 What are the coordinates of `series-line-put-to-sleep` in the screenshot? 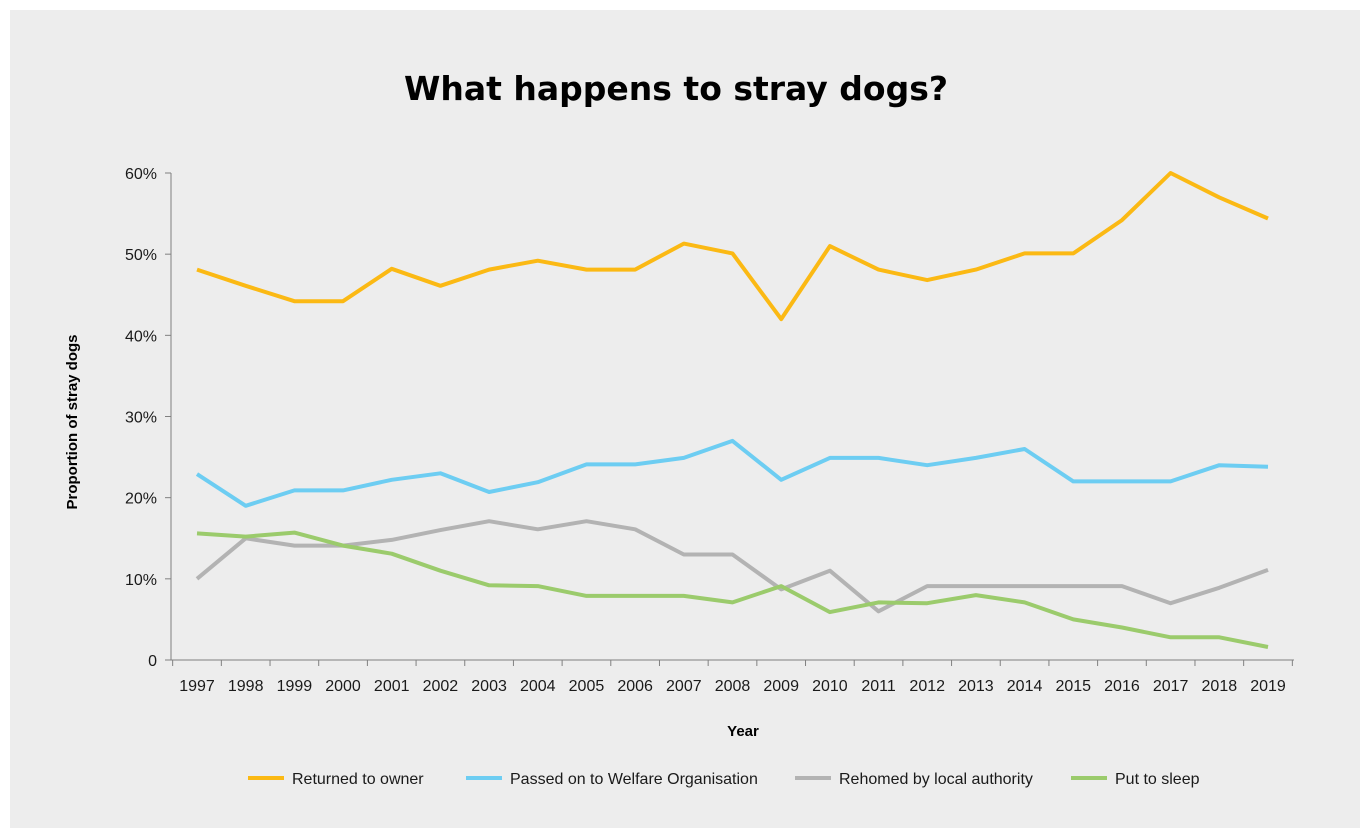 It's located at (732, 589).